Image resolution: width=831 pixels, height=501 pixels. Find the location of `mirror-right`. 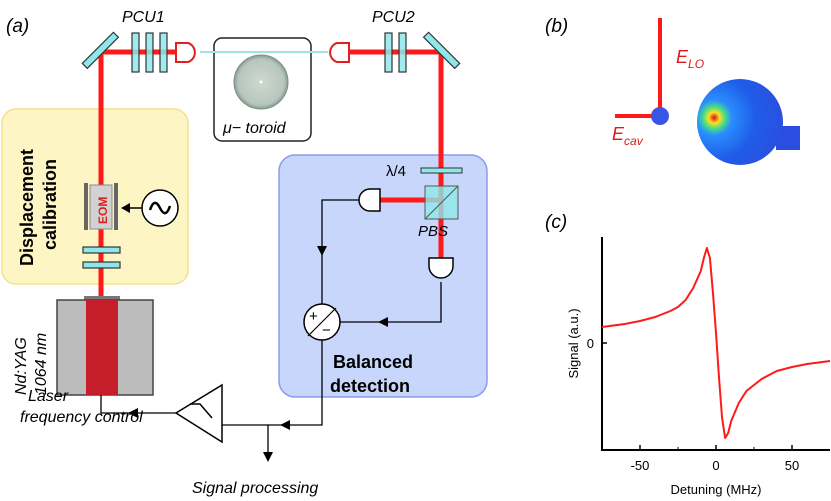

mirror-right is located at coordinates (441, 50).